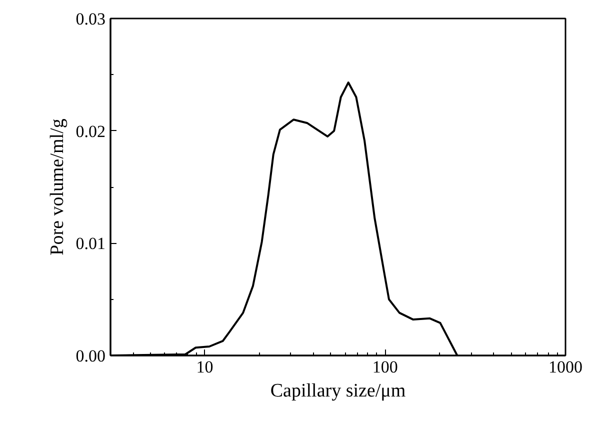  Describe the element at coordinates (338, 391) in the screenshot. I see `x-axis-title: Capillary size/μm` at that location.